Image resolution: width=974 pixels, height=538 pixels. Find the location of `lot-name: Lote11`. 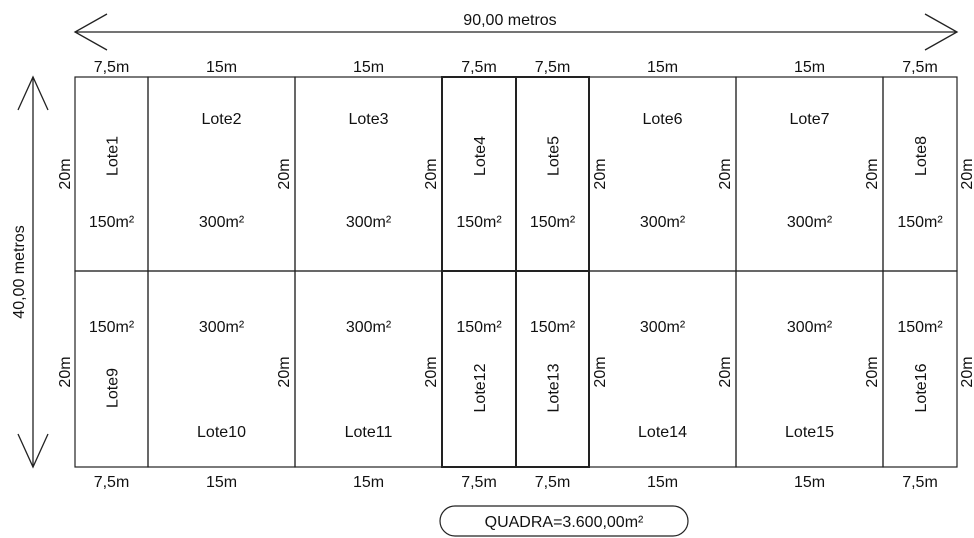

lot-name: Lote11 is located at coordinates (369, 432).